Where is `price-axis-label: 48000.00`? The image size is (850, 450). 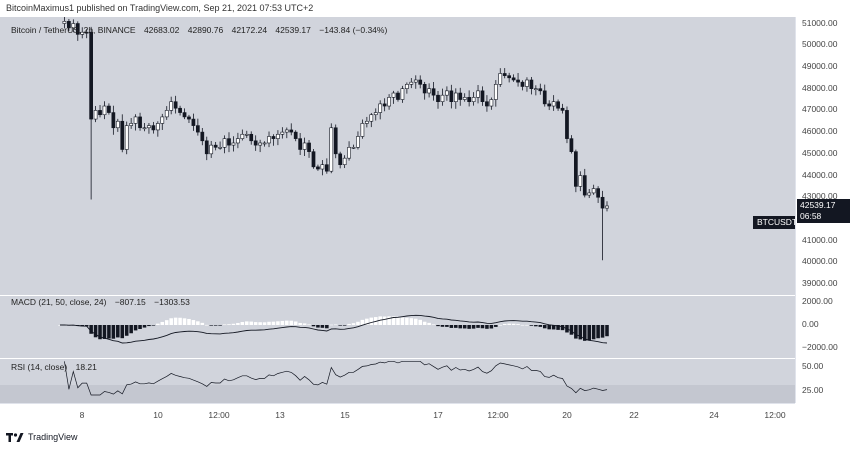 price-axis-label: 48000.00 is located at coordinates (820, 87).